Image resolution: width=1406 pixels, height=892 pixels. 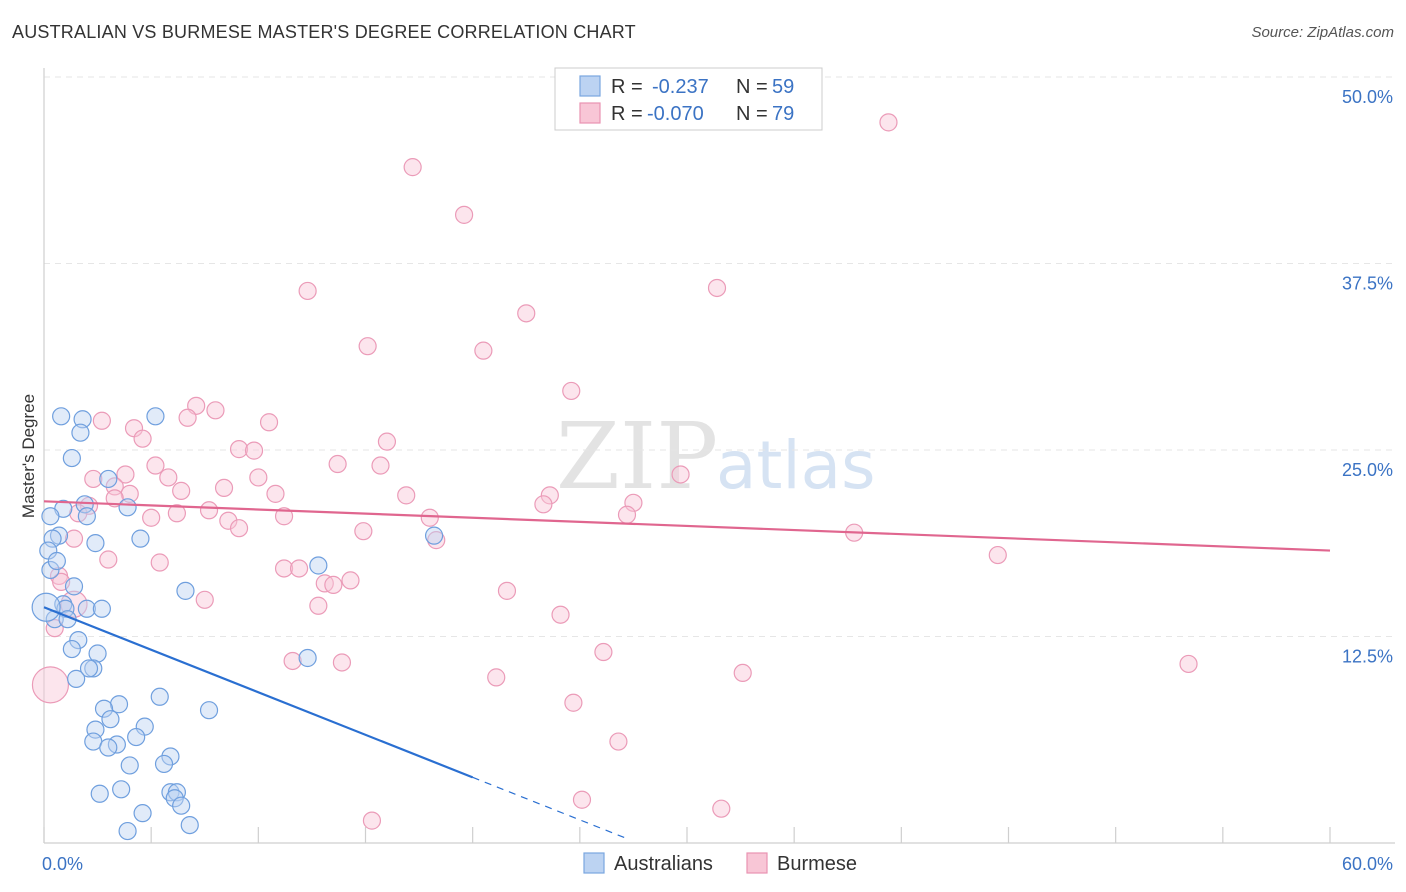 What do you see at coordinates (1367, 657) in the screenshot?
I see `y-tick-label-0: 12.5%` at bounding box center [1367, 657].